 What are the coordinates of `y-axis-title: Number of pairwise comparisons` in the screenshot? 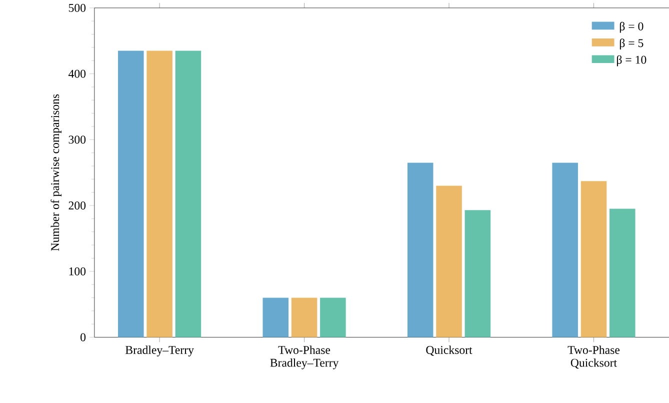 It's located at (56, 173).